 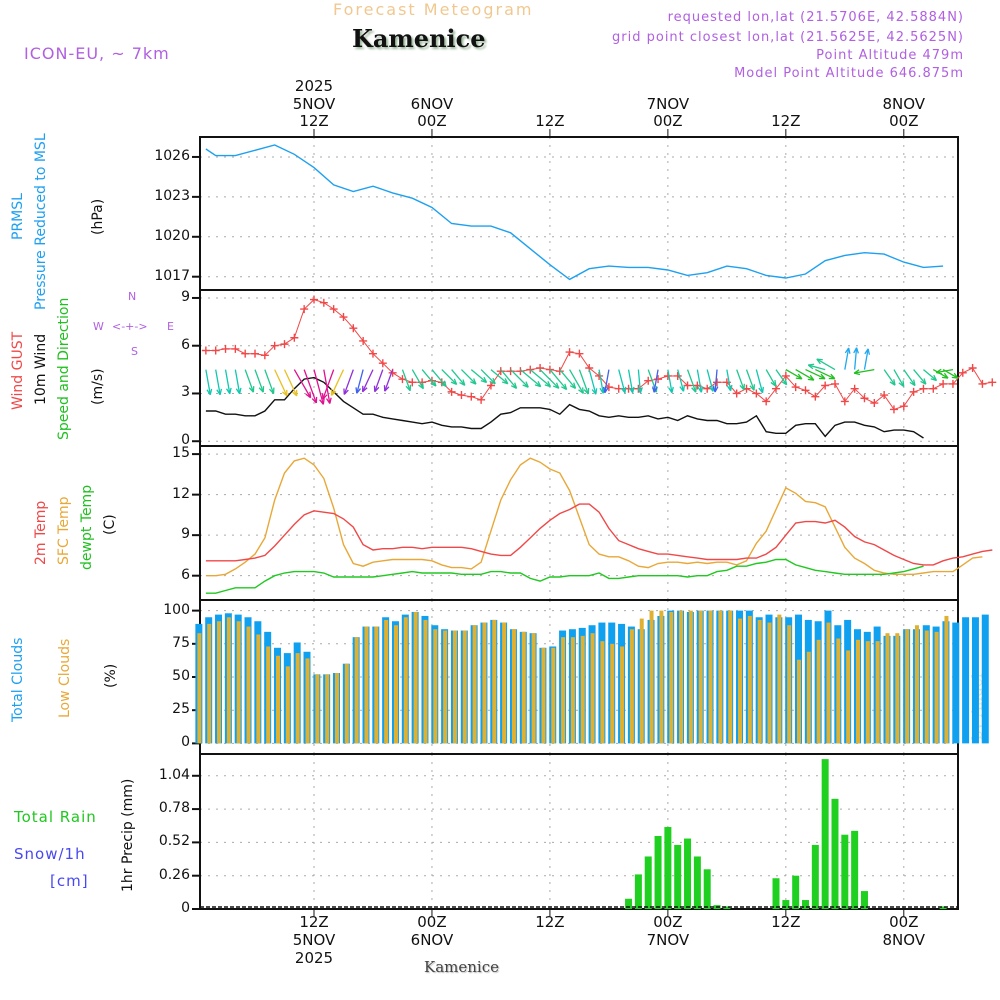 I want to click on top-axis-label: 7NOV, so click(x=668, y=104).